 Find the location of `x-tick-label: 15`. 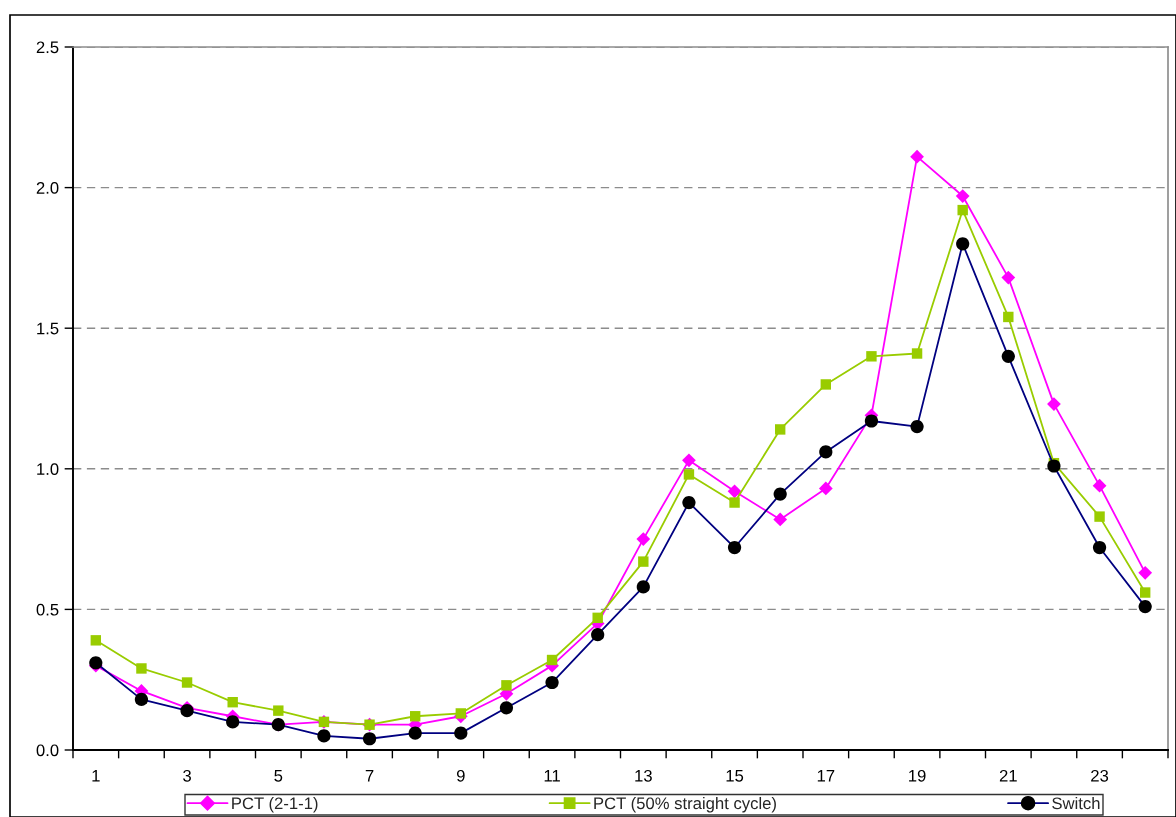

x-tick-label: 15 is located at coordinates (735, 776).